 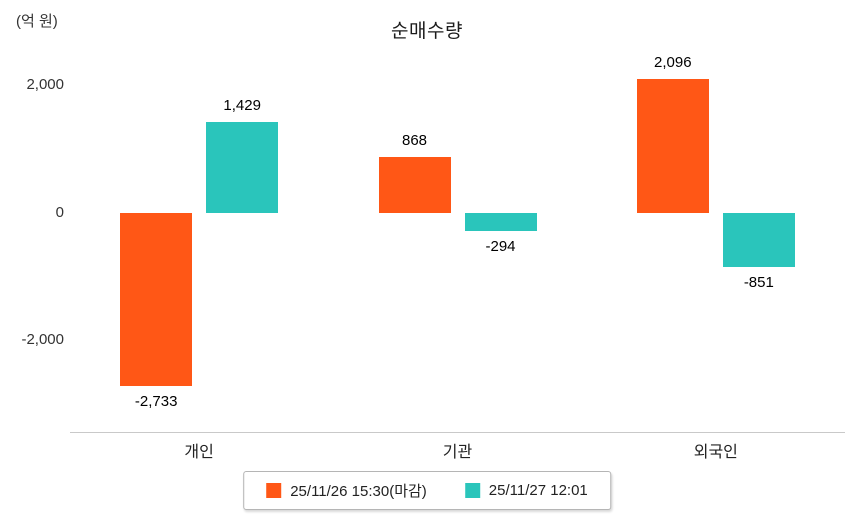 I want to click on legend-item-1: 25/11/27 12:01, so click(x=526, y=490).